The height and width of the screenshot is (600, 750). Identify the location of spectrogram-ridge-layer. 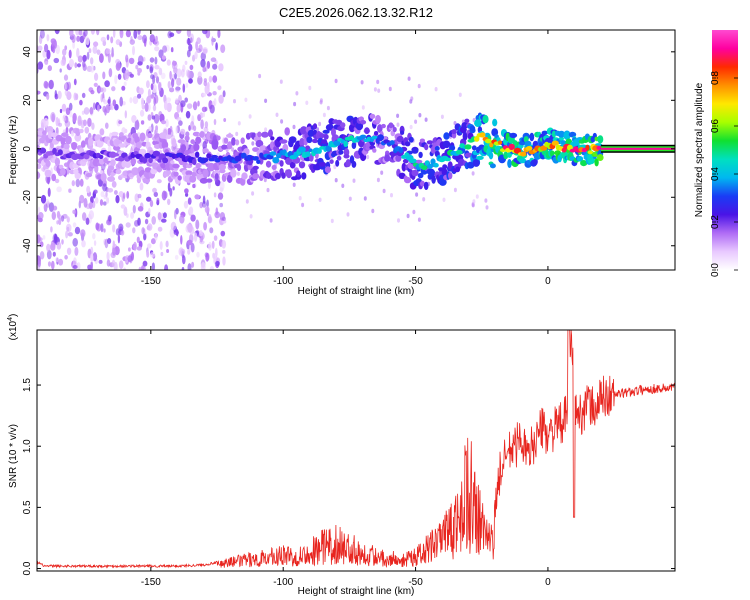
(356, 151).